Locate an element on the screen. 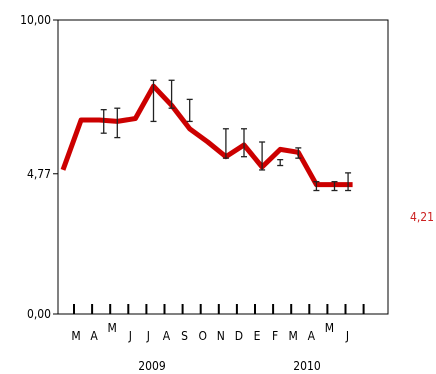 The height and width of the screenshot is (374, 436). y-tick-label: 0,00 is located at coordinates (39, 314).